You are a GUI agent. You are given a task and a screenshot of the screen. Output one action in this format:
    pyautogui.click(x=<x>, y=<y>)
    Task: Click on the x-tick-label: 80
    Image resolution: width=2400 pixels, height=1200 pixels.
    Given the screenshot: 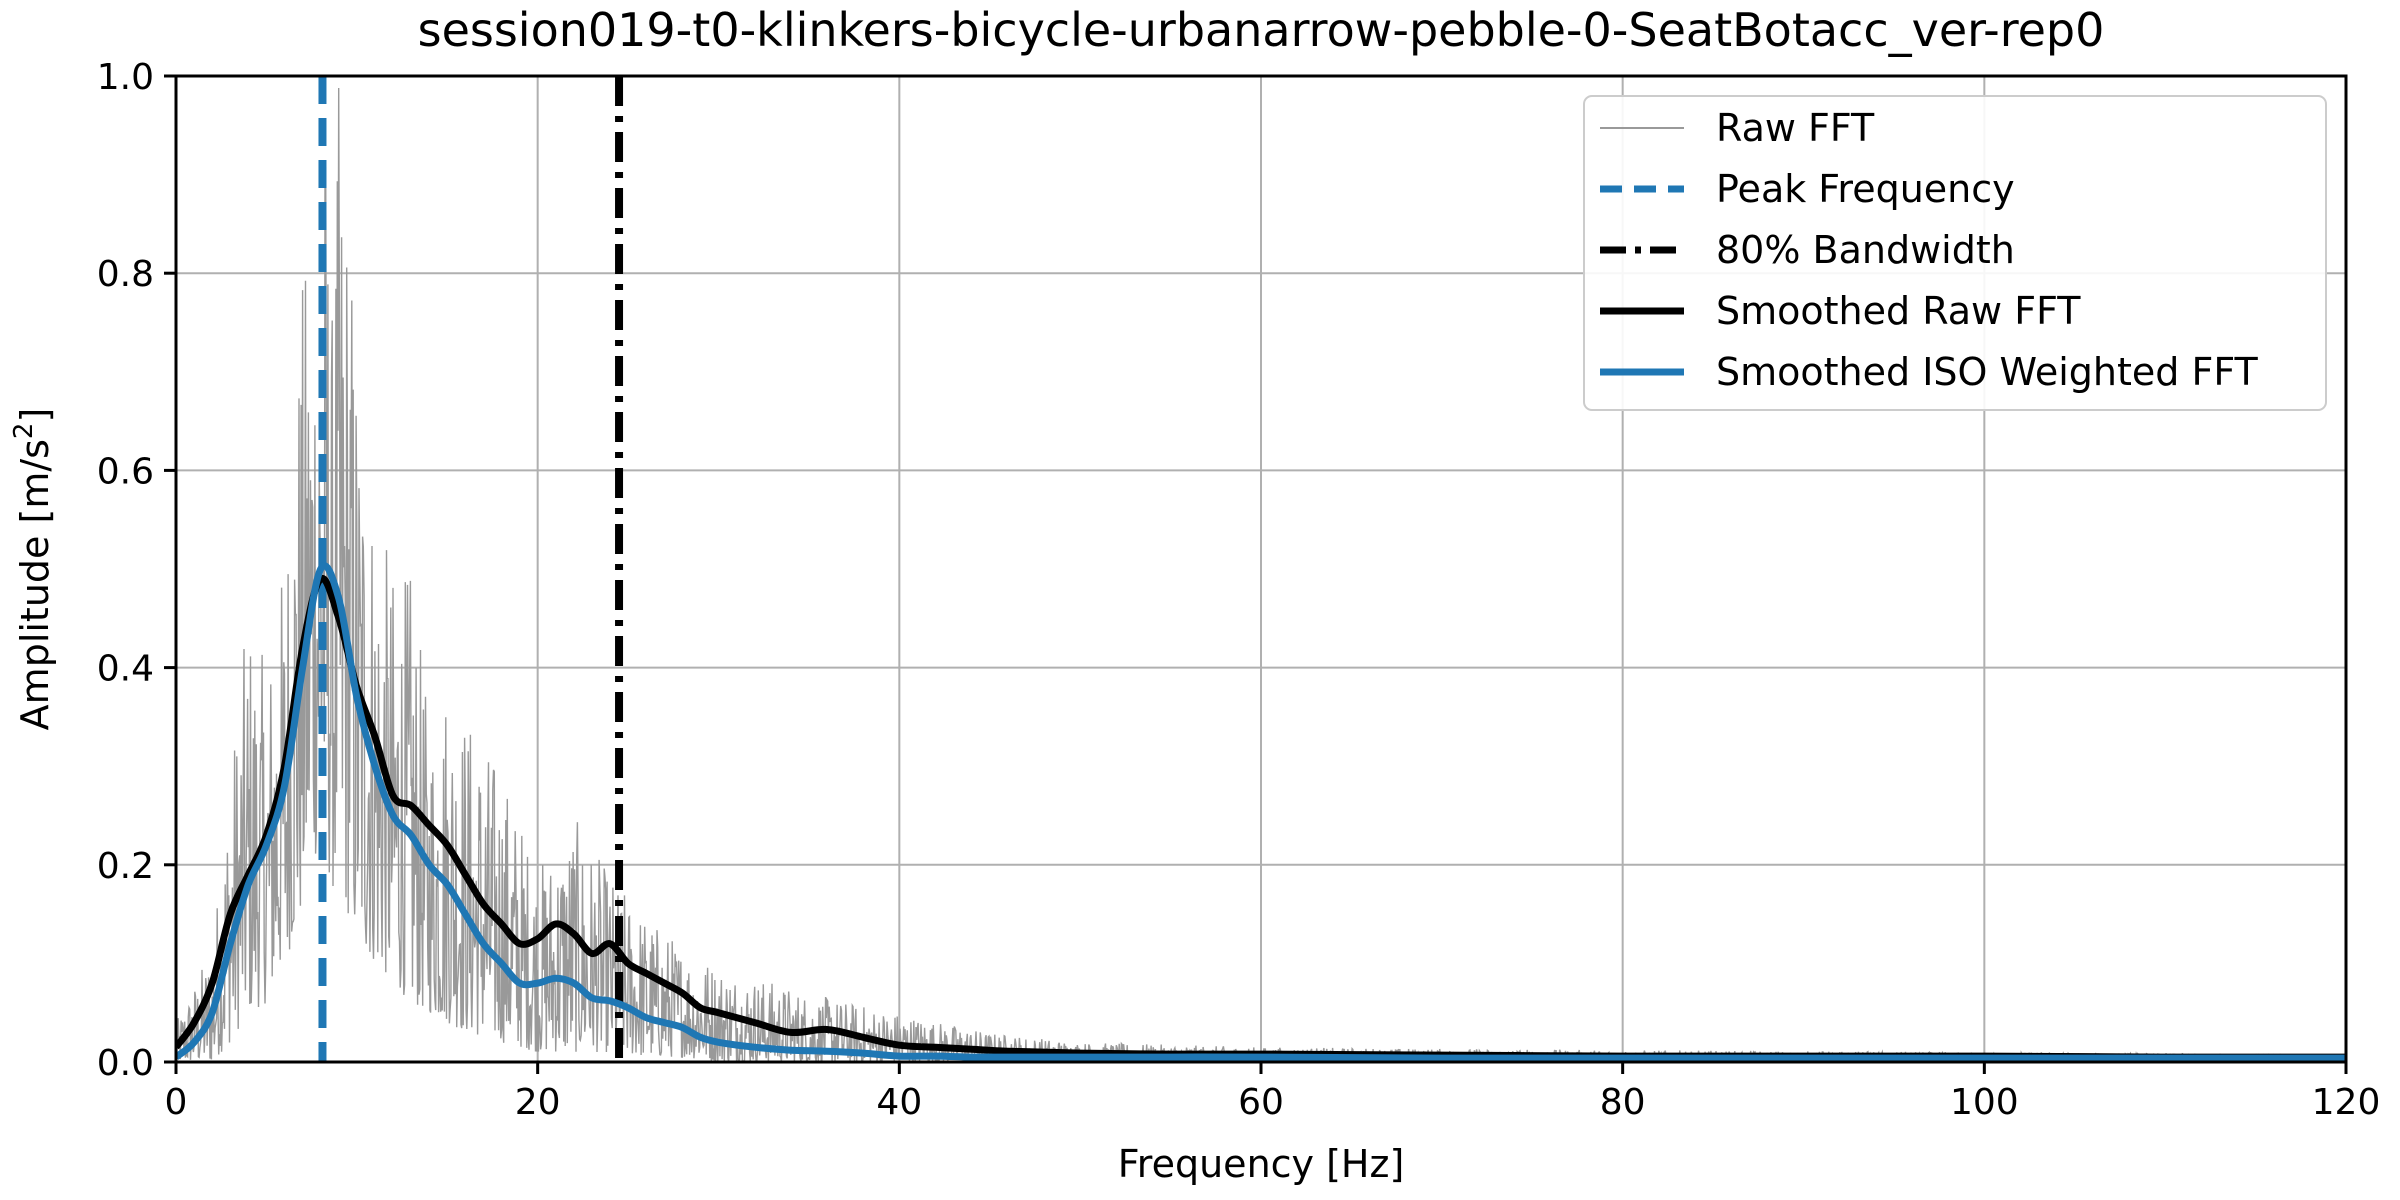 What is the action you would take?
    pyautogui.click(x=1623, y=1102)
    